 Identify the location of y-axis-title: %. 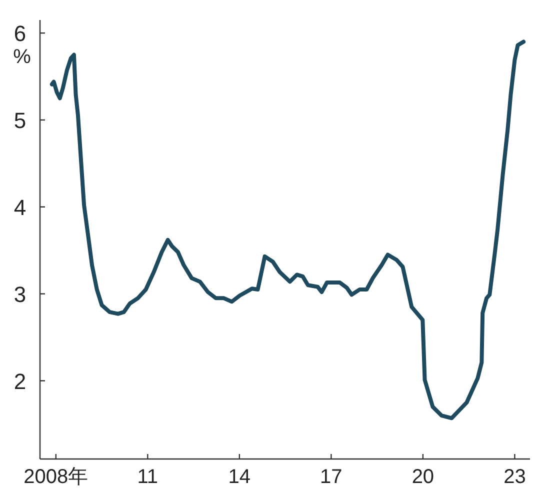
(22, 57).